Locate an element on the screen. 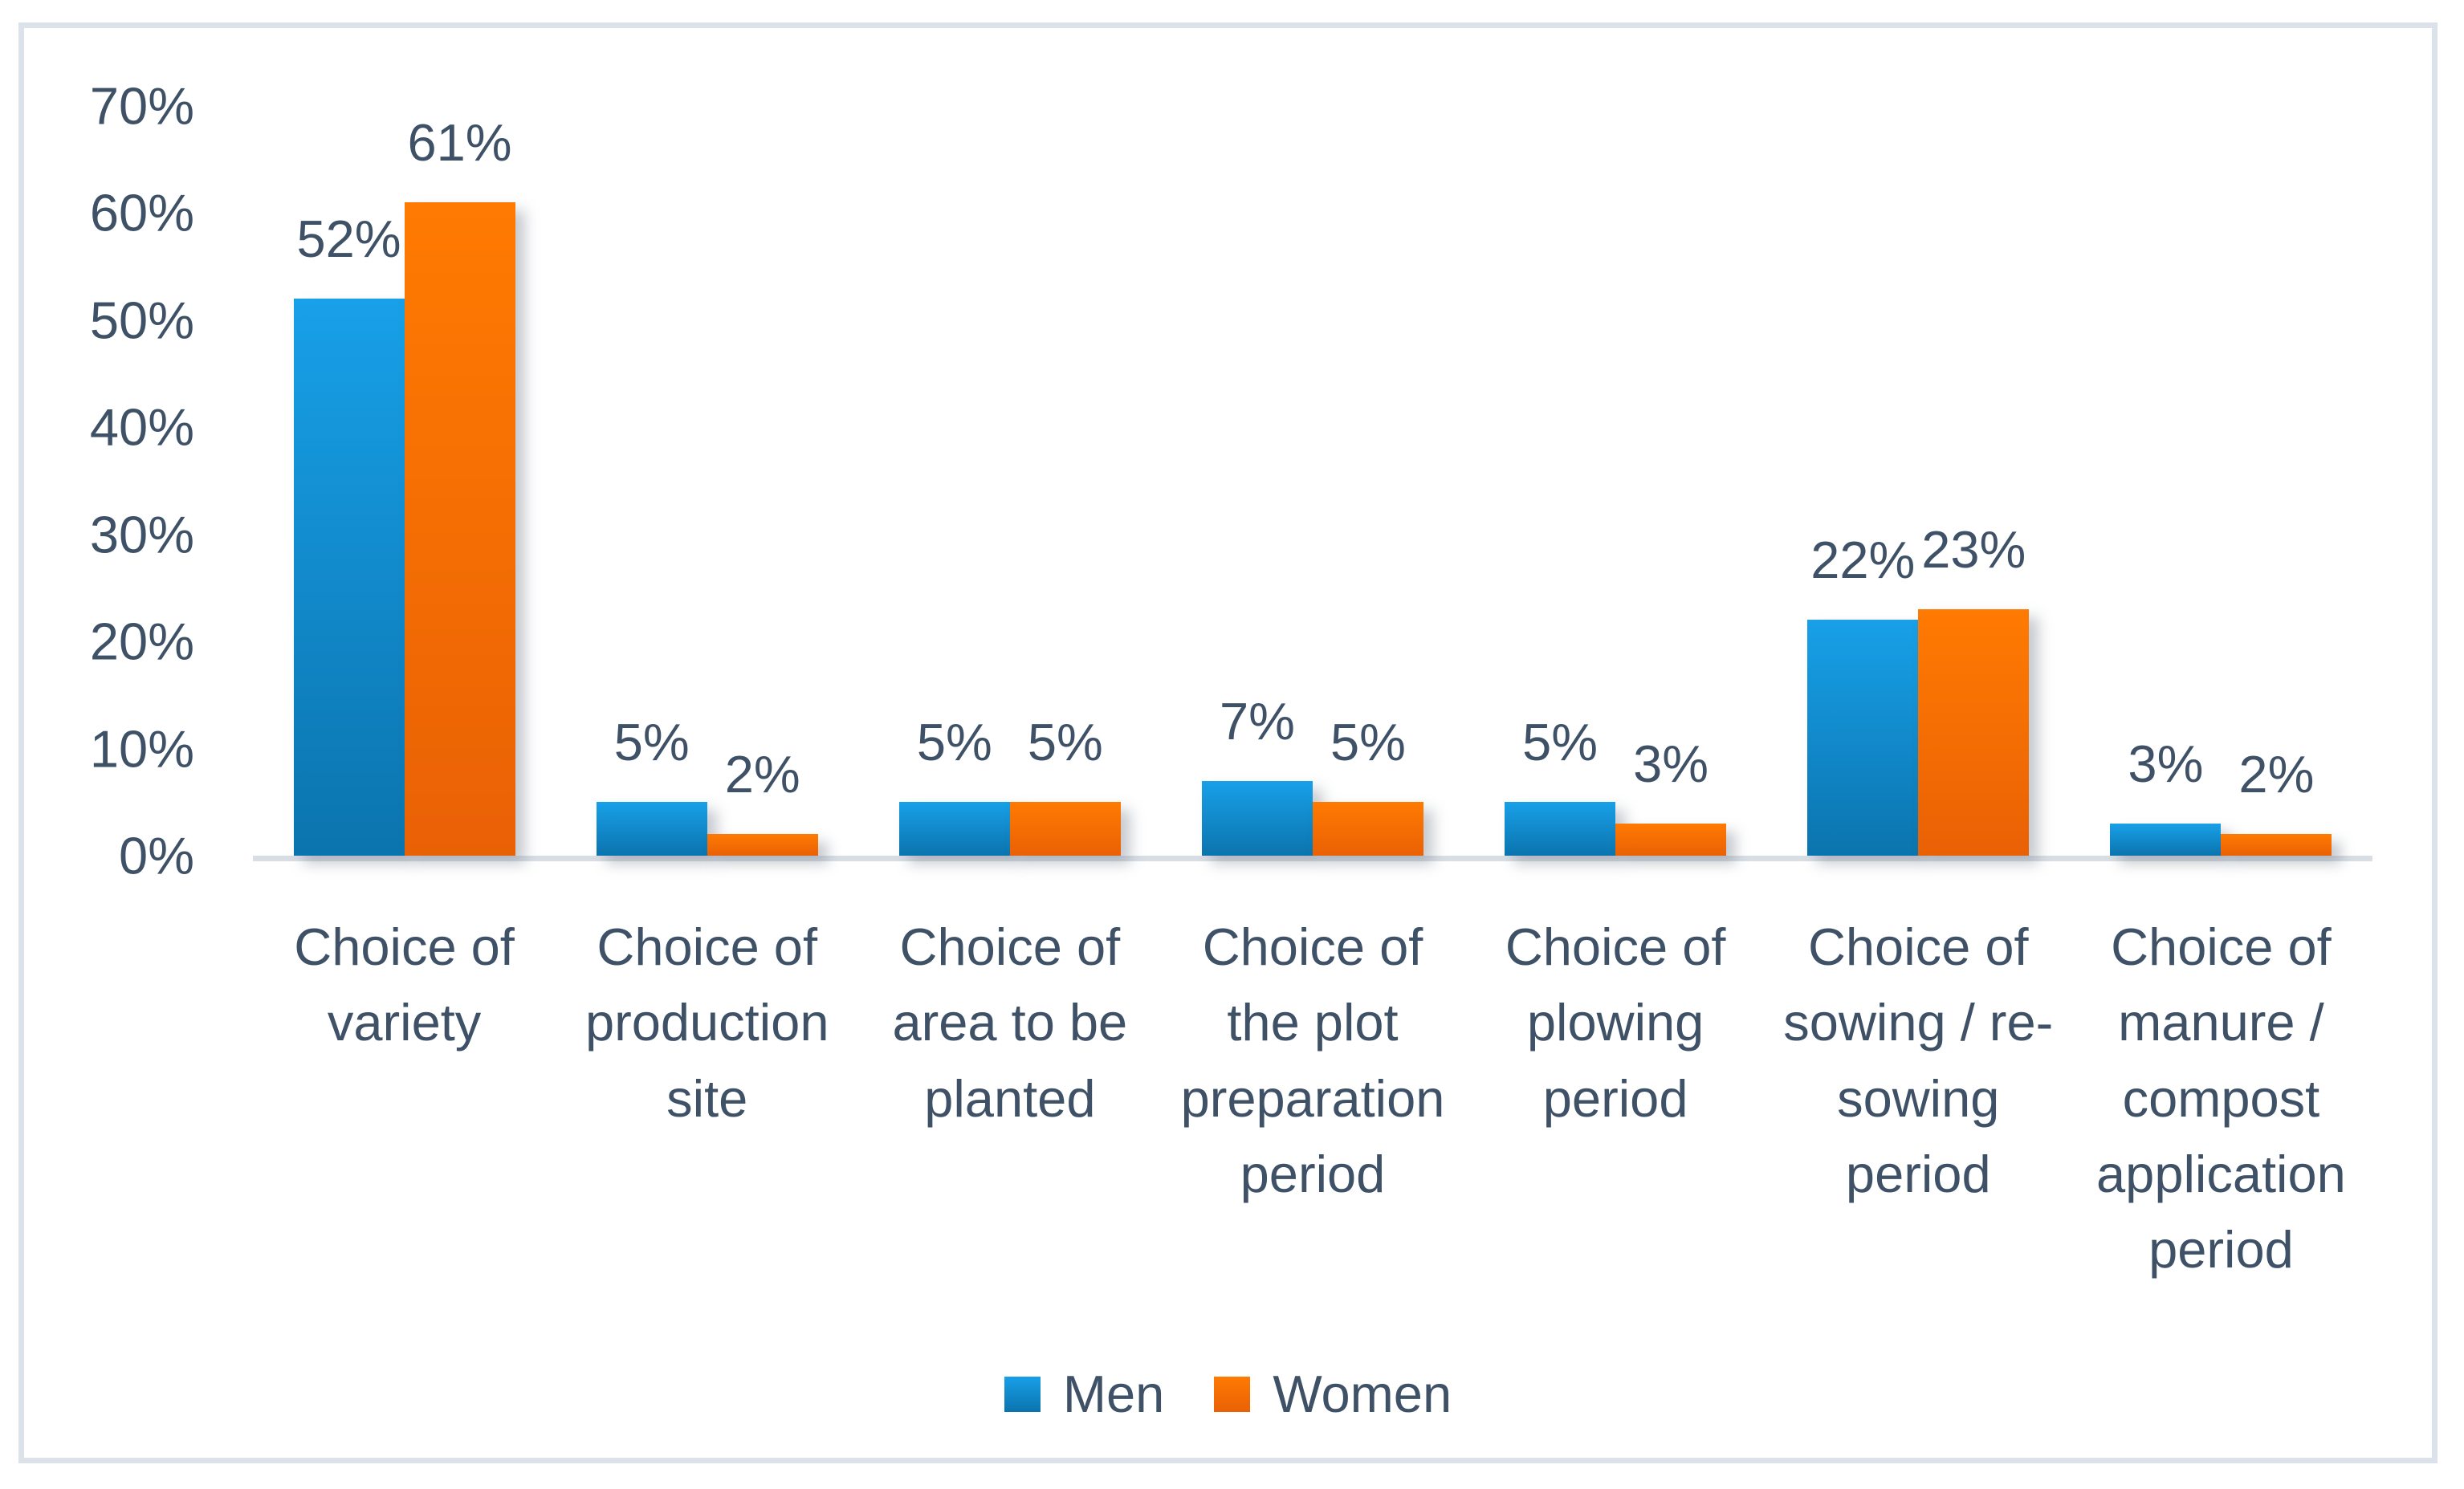 The width and height of the screenshot is (2464, 1489). y-axis-tick-label: 0% is located at coordinates (156, 856).